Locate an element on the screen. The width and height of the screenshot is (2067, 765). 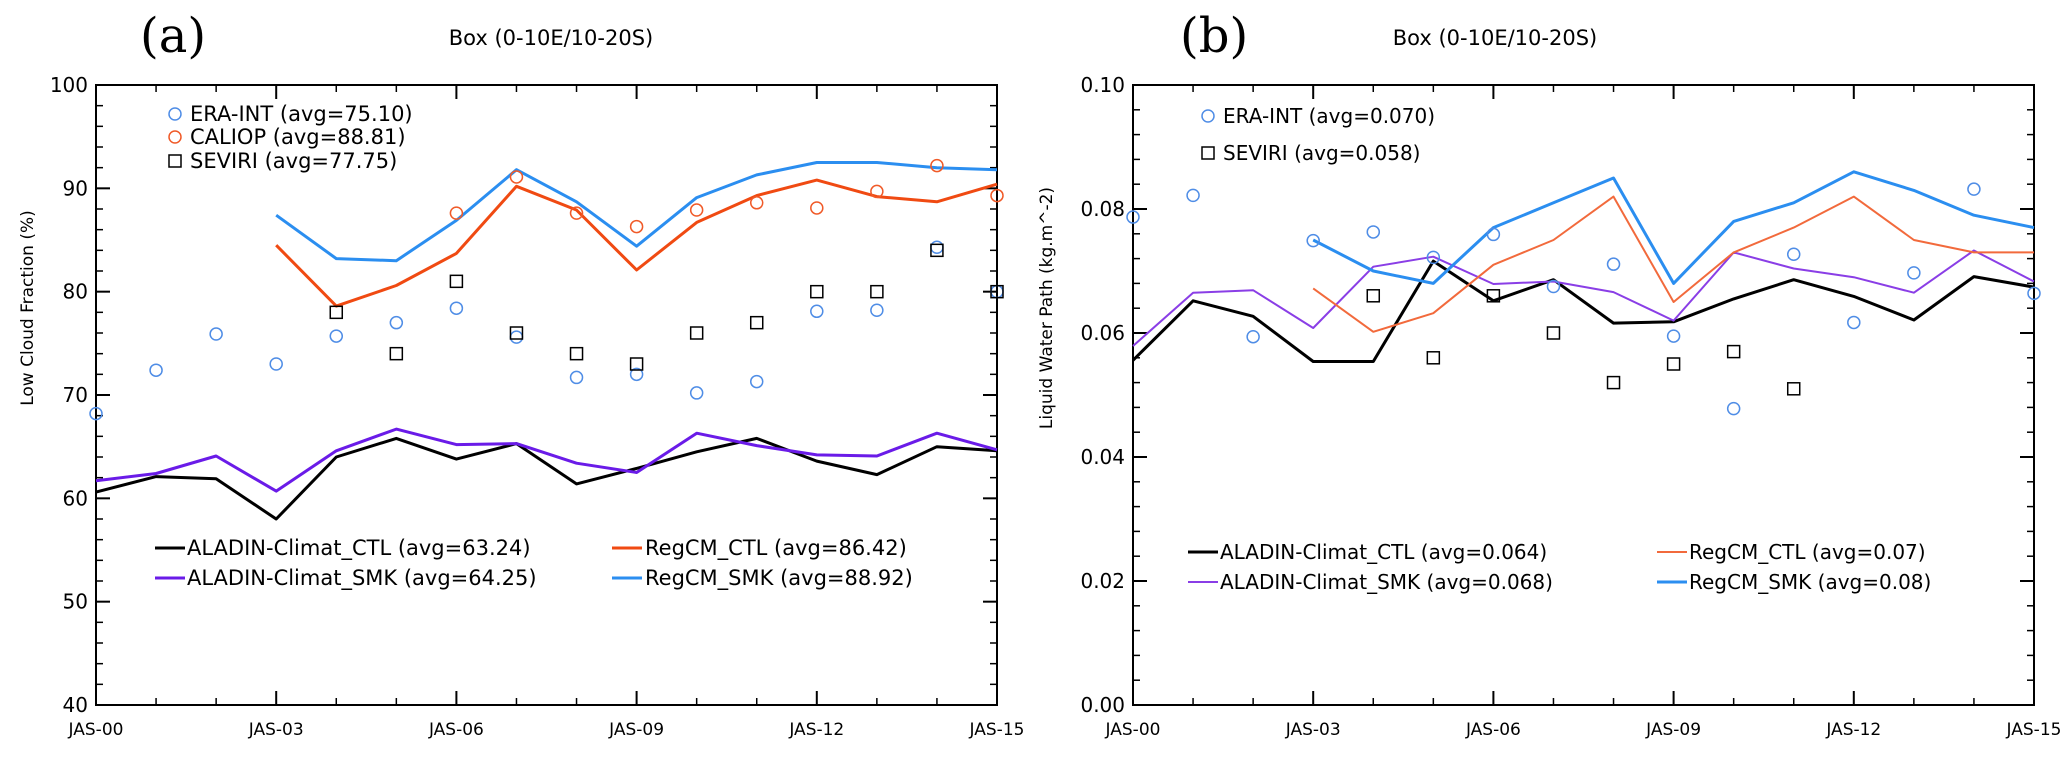
series-line-regcm-ctl-a is located at coordinates (636, 243).